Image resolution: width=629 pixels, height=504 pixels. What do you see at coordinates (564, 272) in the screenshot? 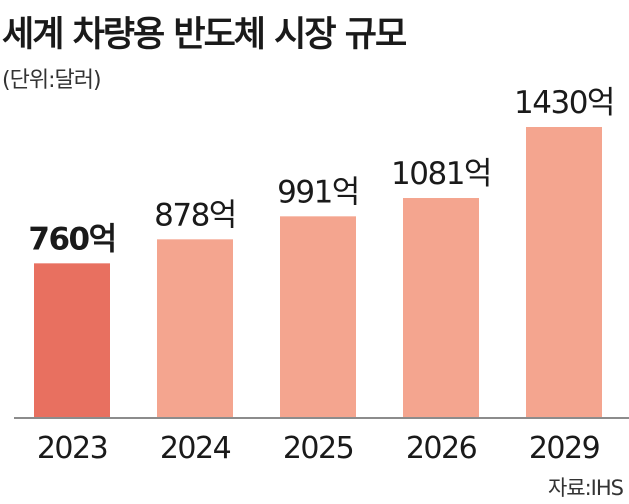
I see `bar-2029` at bounding box center [564, 272].